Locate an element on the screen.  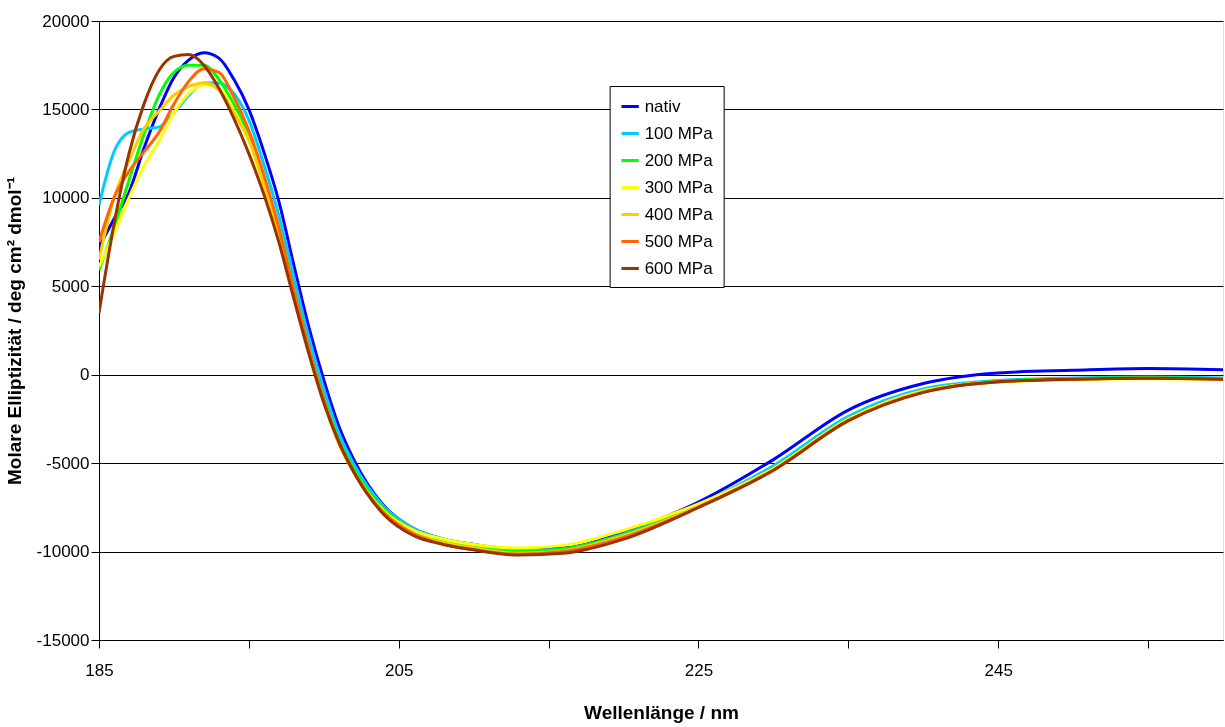
x-tick-label: 225 is located at coordinates (699, 670).